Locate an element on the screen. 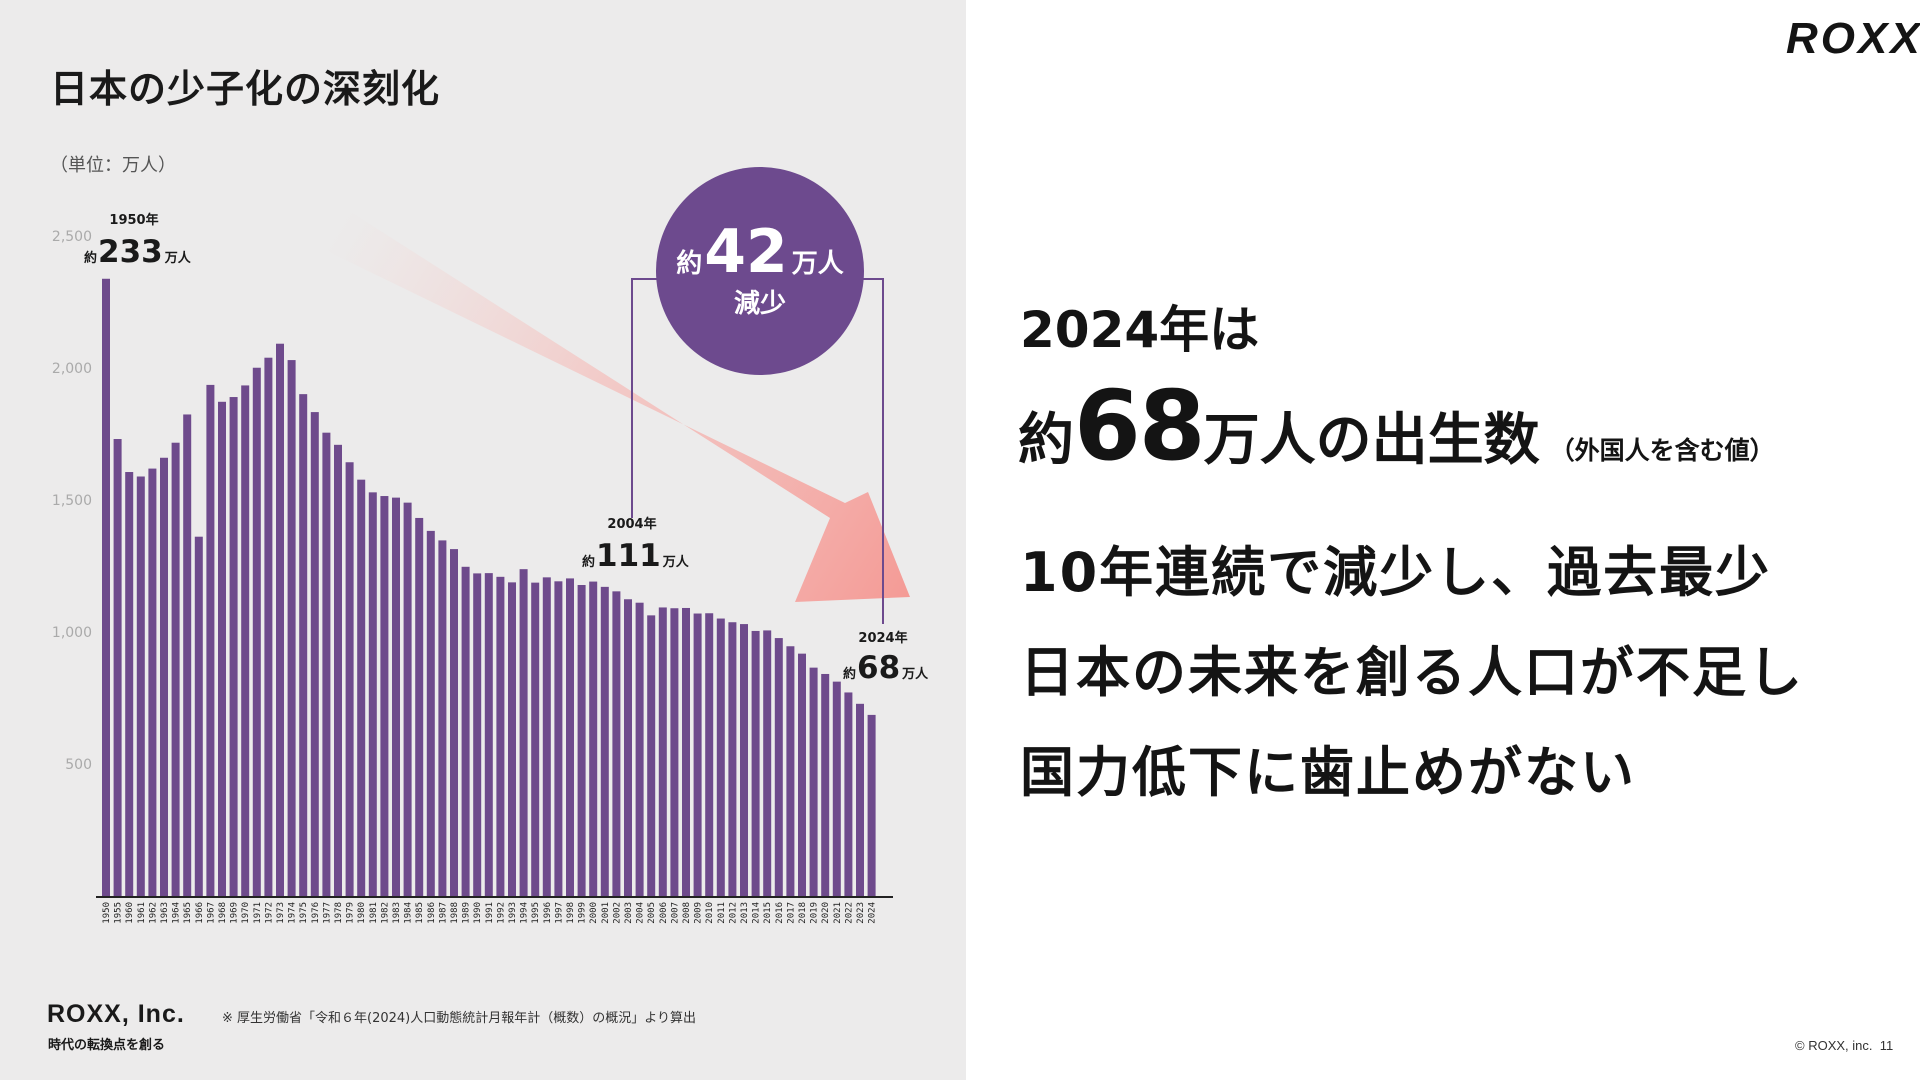 This screenshot has width=1920, height=1080. decrease-bubble is located at coordinates (760, 271).